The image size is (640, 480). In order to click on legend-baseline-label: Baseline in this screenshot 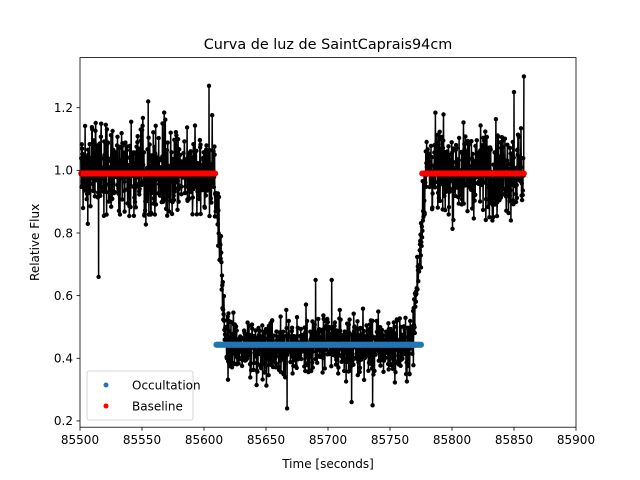, I will do `click(157, 407)`.